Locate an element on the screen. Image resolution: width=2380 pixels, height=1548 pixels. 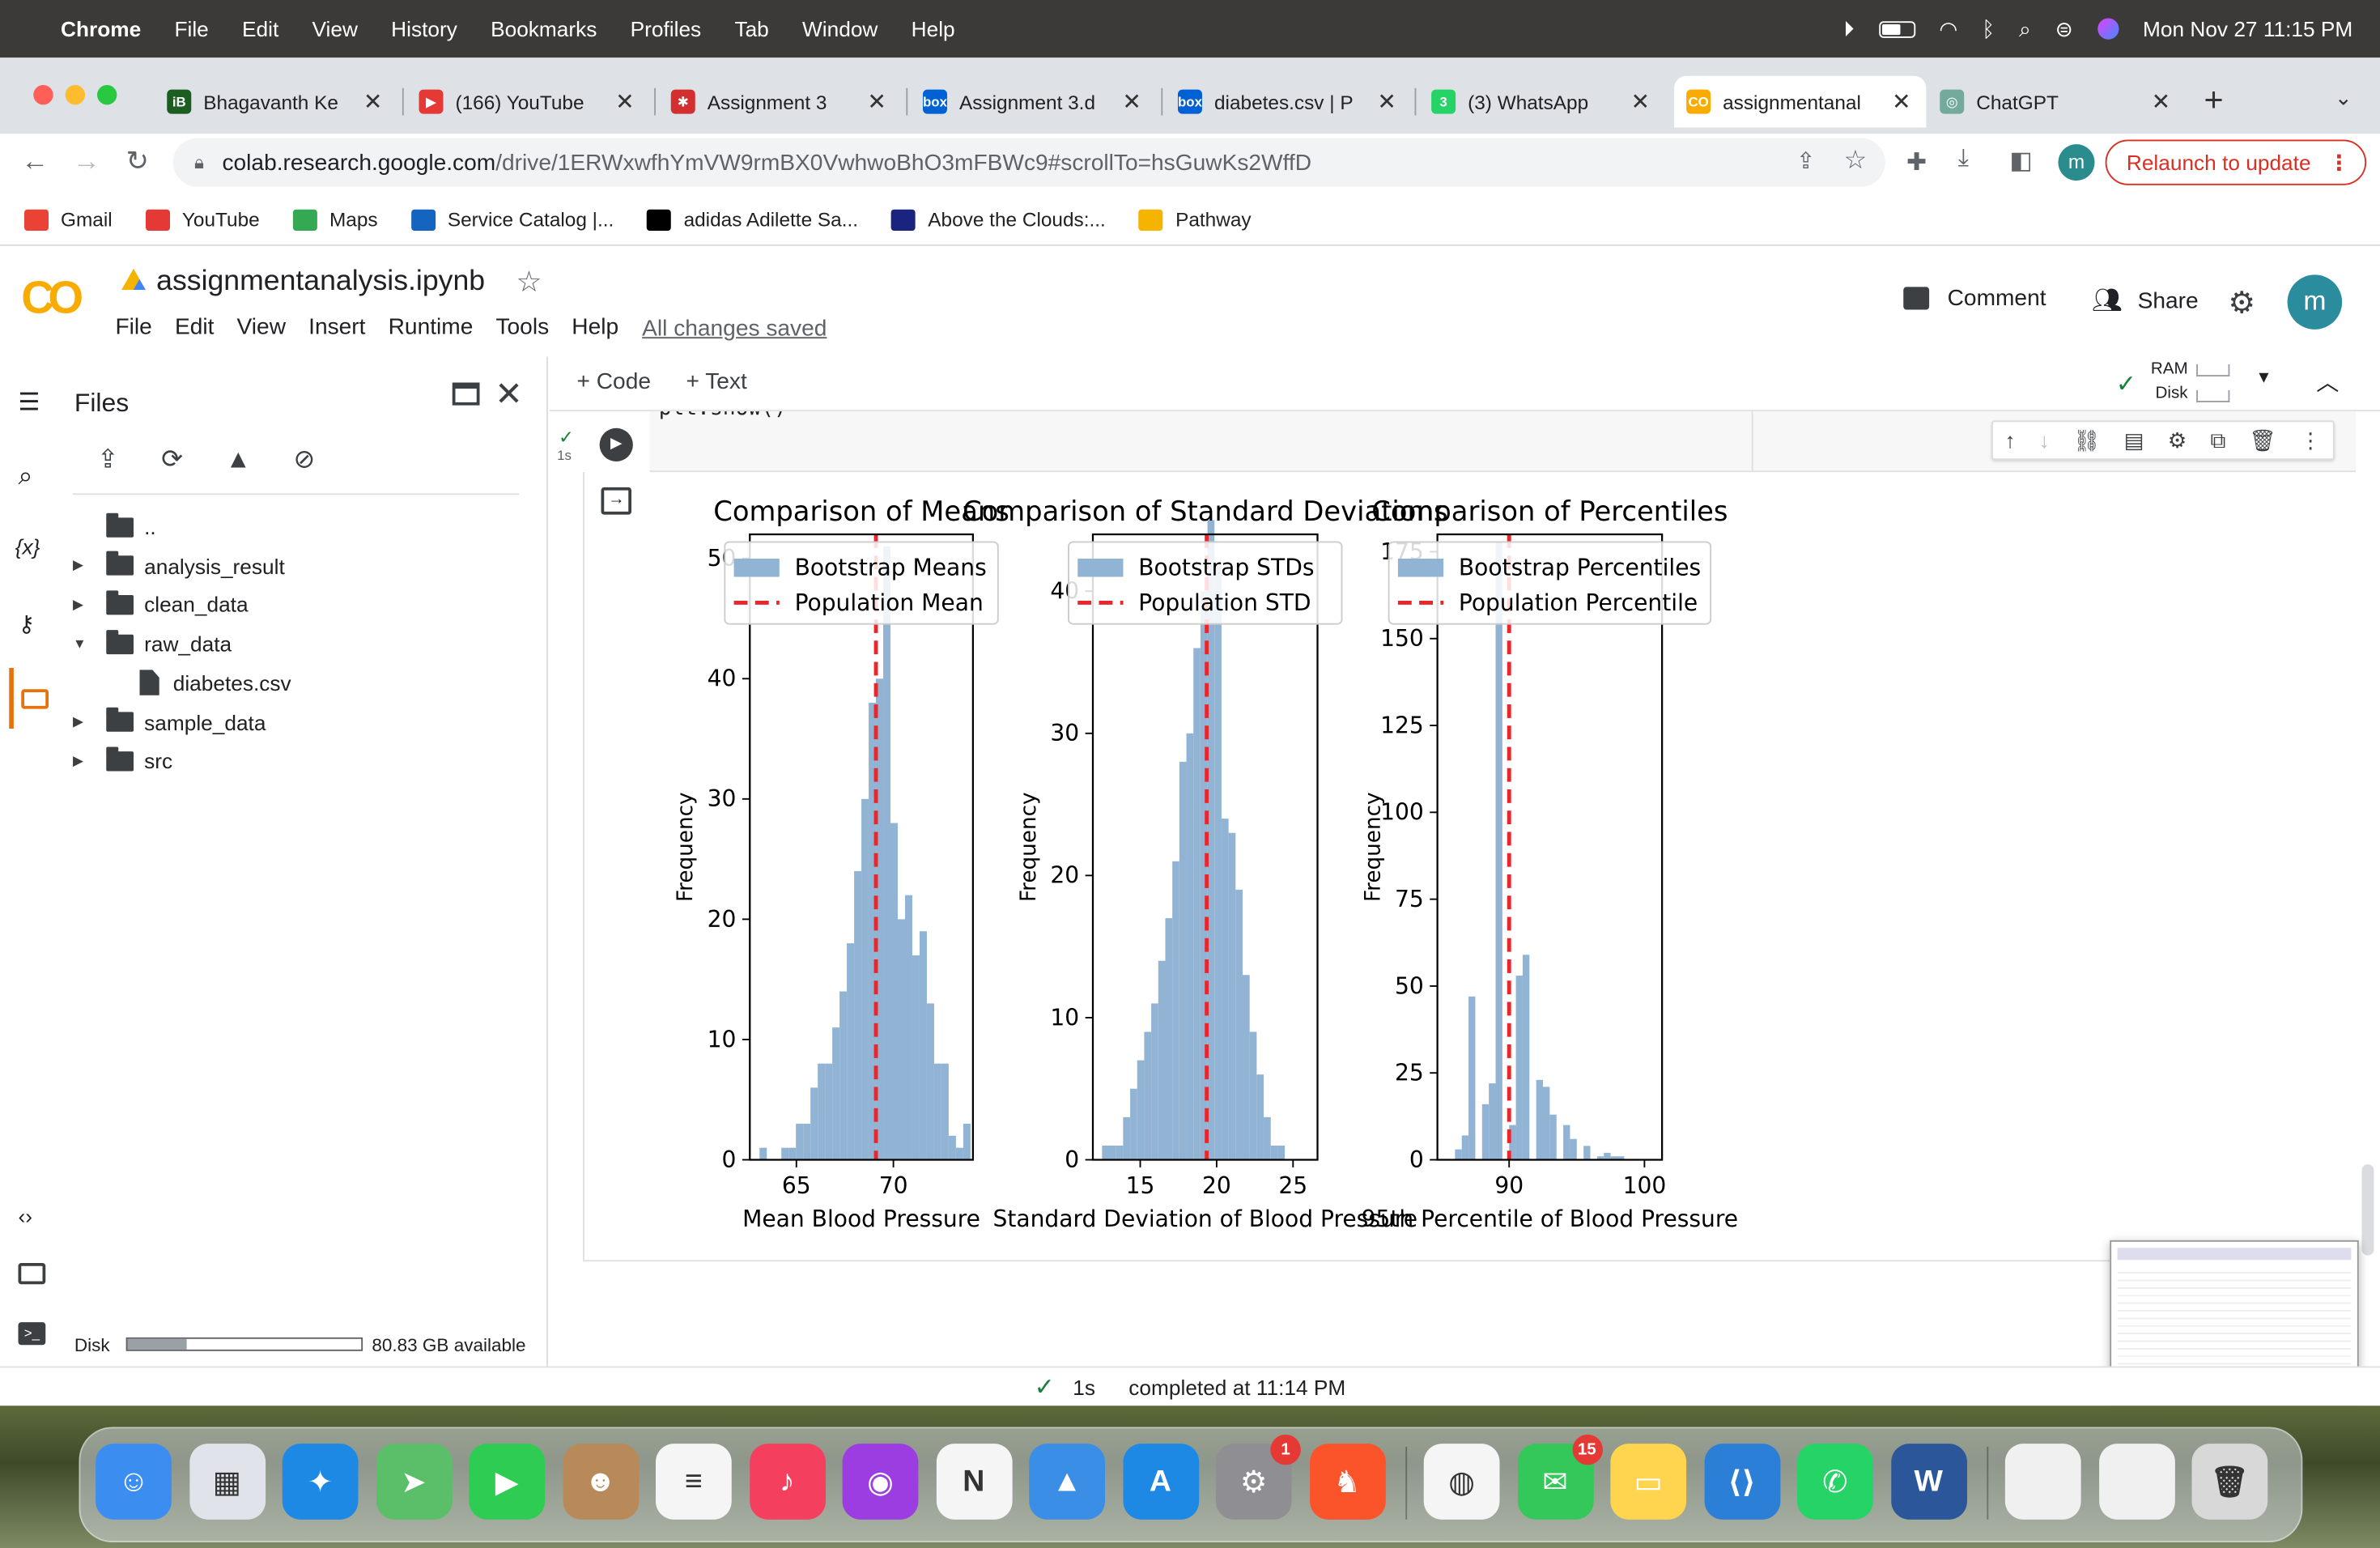
code-snippets-icon: ‹› is located at coordinates (25, 1216).